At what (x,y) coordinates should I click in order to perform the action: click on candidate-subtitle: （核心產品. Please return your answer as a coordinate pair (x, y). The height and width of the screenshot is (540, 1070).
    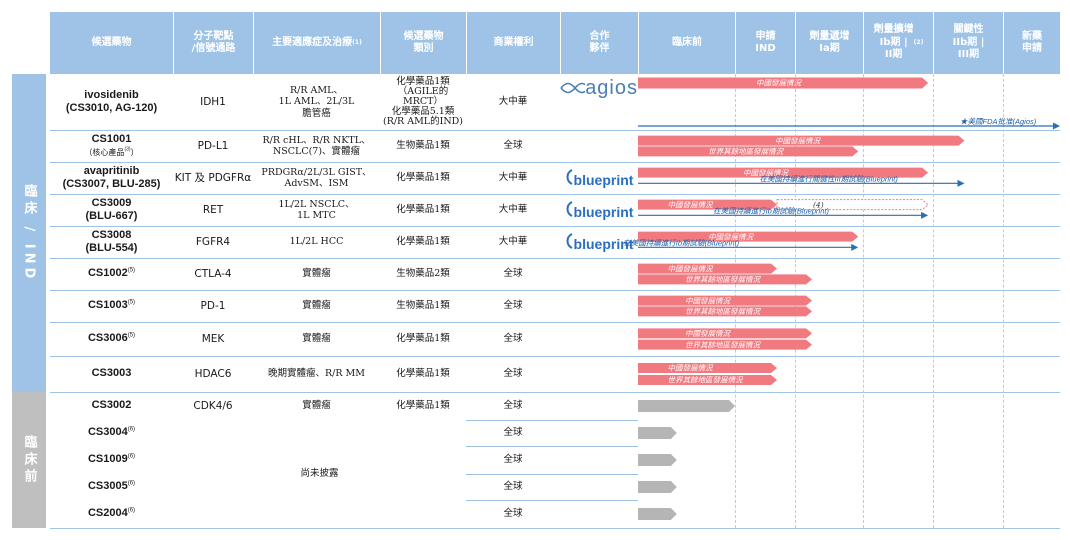
    Looking at the image, I should click on (104, 152).